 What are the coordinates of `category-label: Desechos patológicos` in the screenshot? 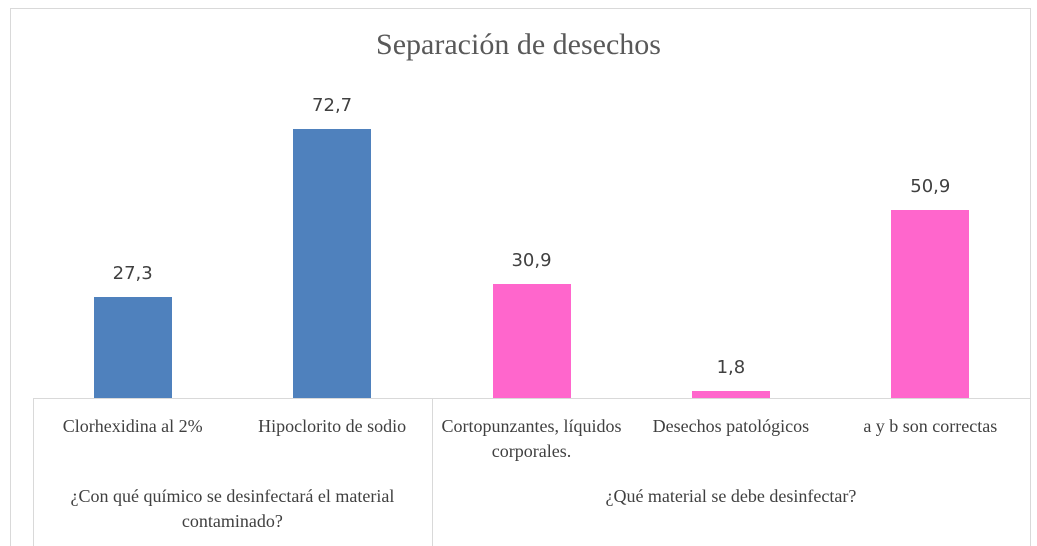 It's located at (731, 426).